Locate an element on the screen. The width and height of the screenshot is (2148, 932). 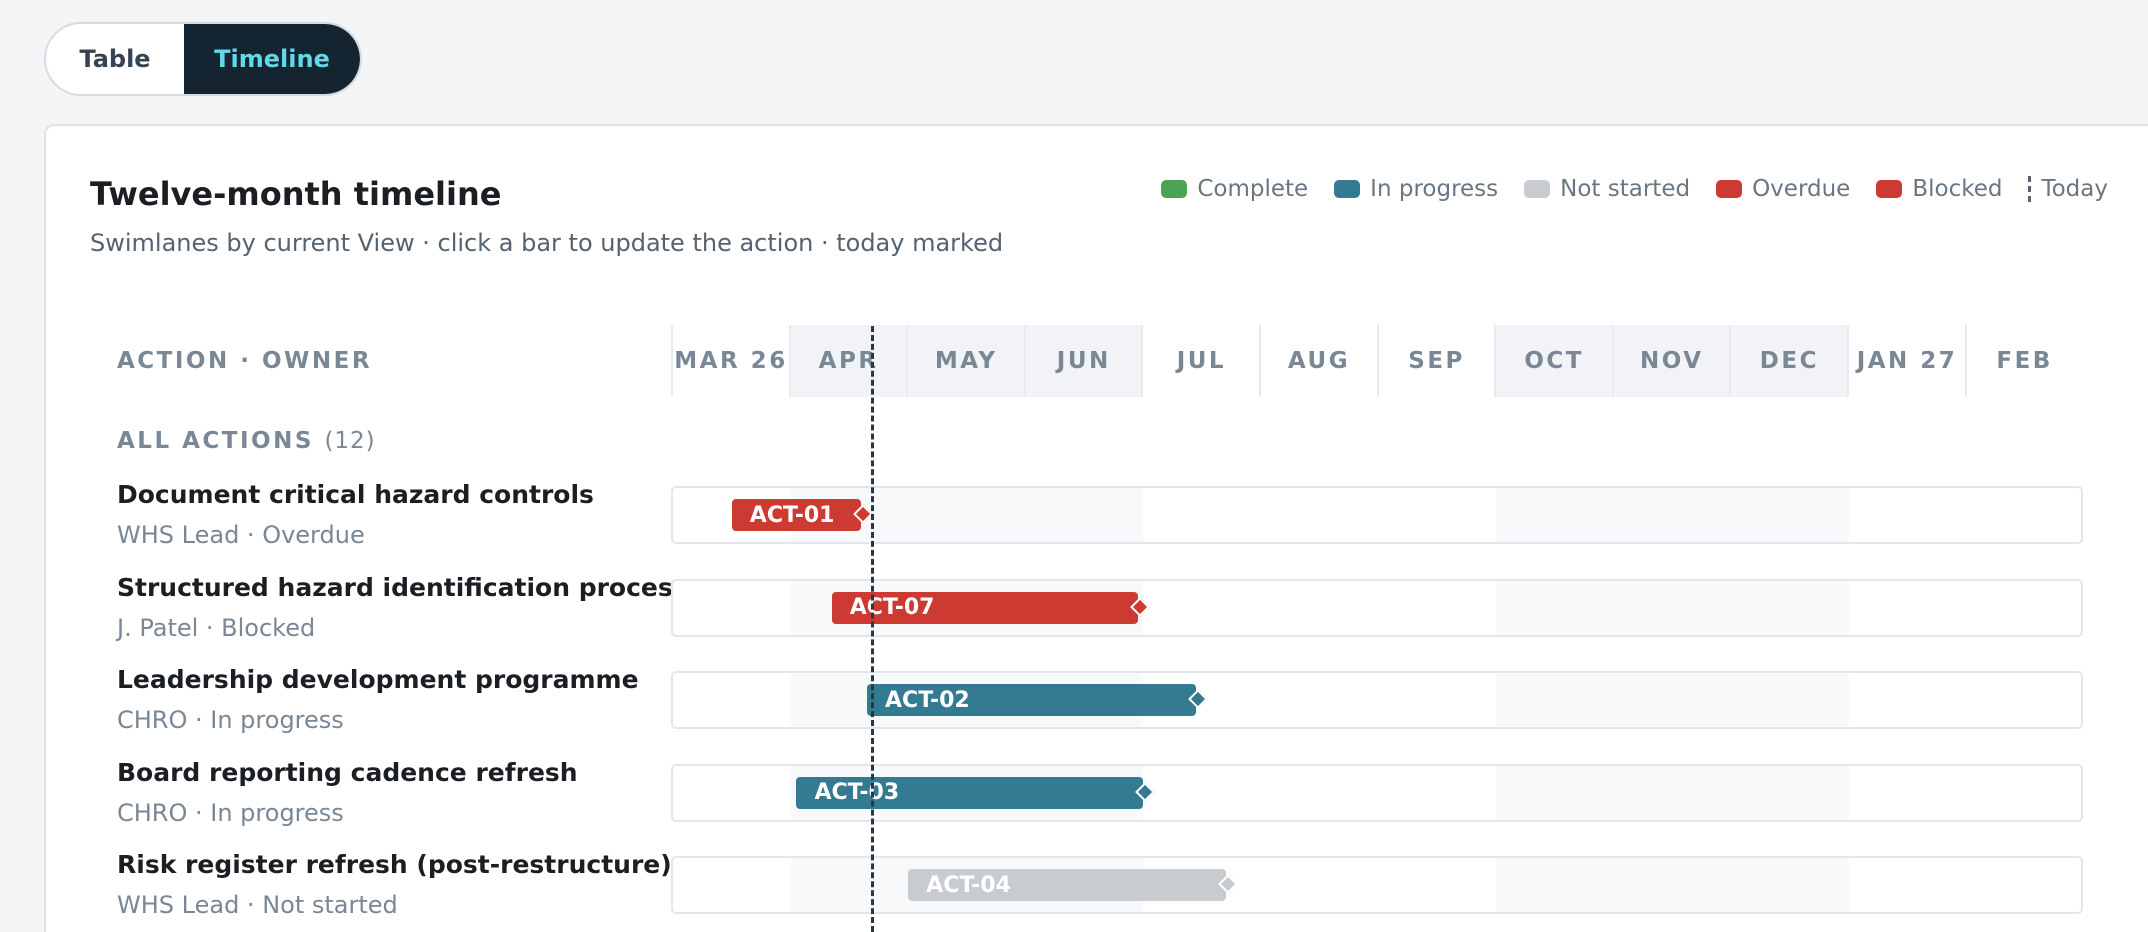
month-label: OCT is located at coordinates (1553, 361).